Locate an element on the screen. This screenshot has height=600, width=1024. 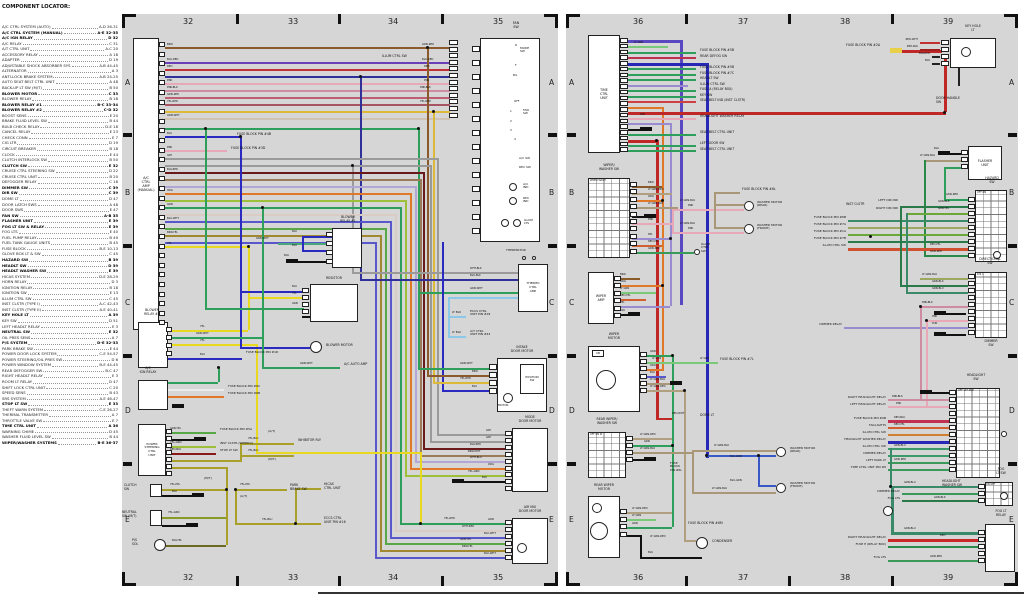
locator-item: DIMMER SW C 39 is located at coordinates (60, 188).